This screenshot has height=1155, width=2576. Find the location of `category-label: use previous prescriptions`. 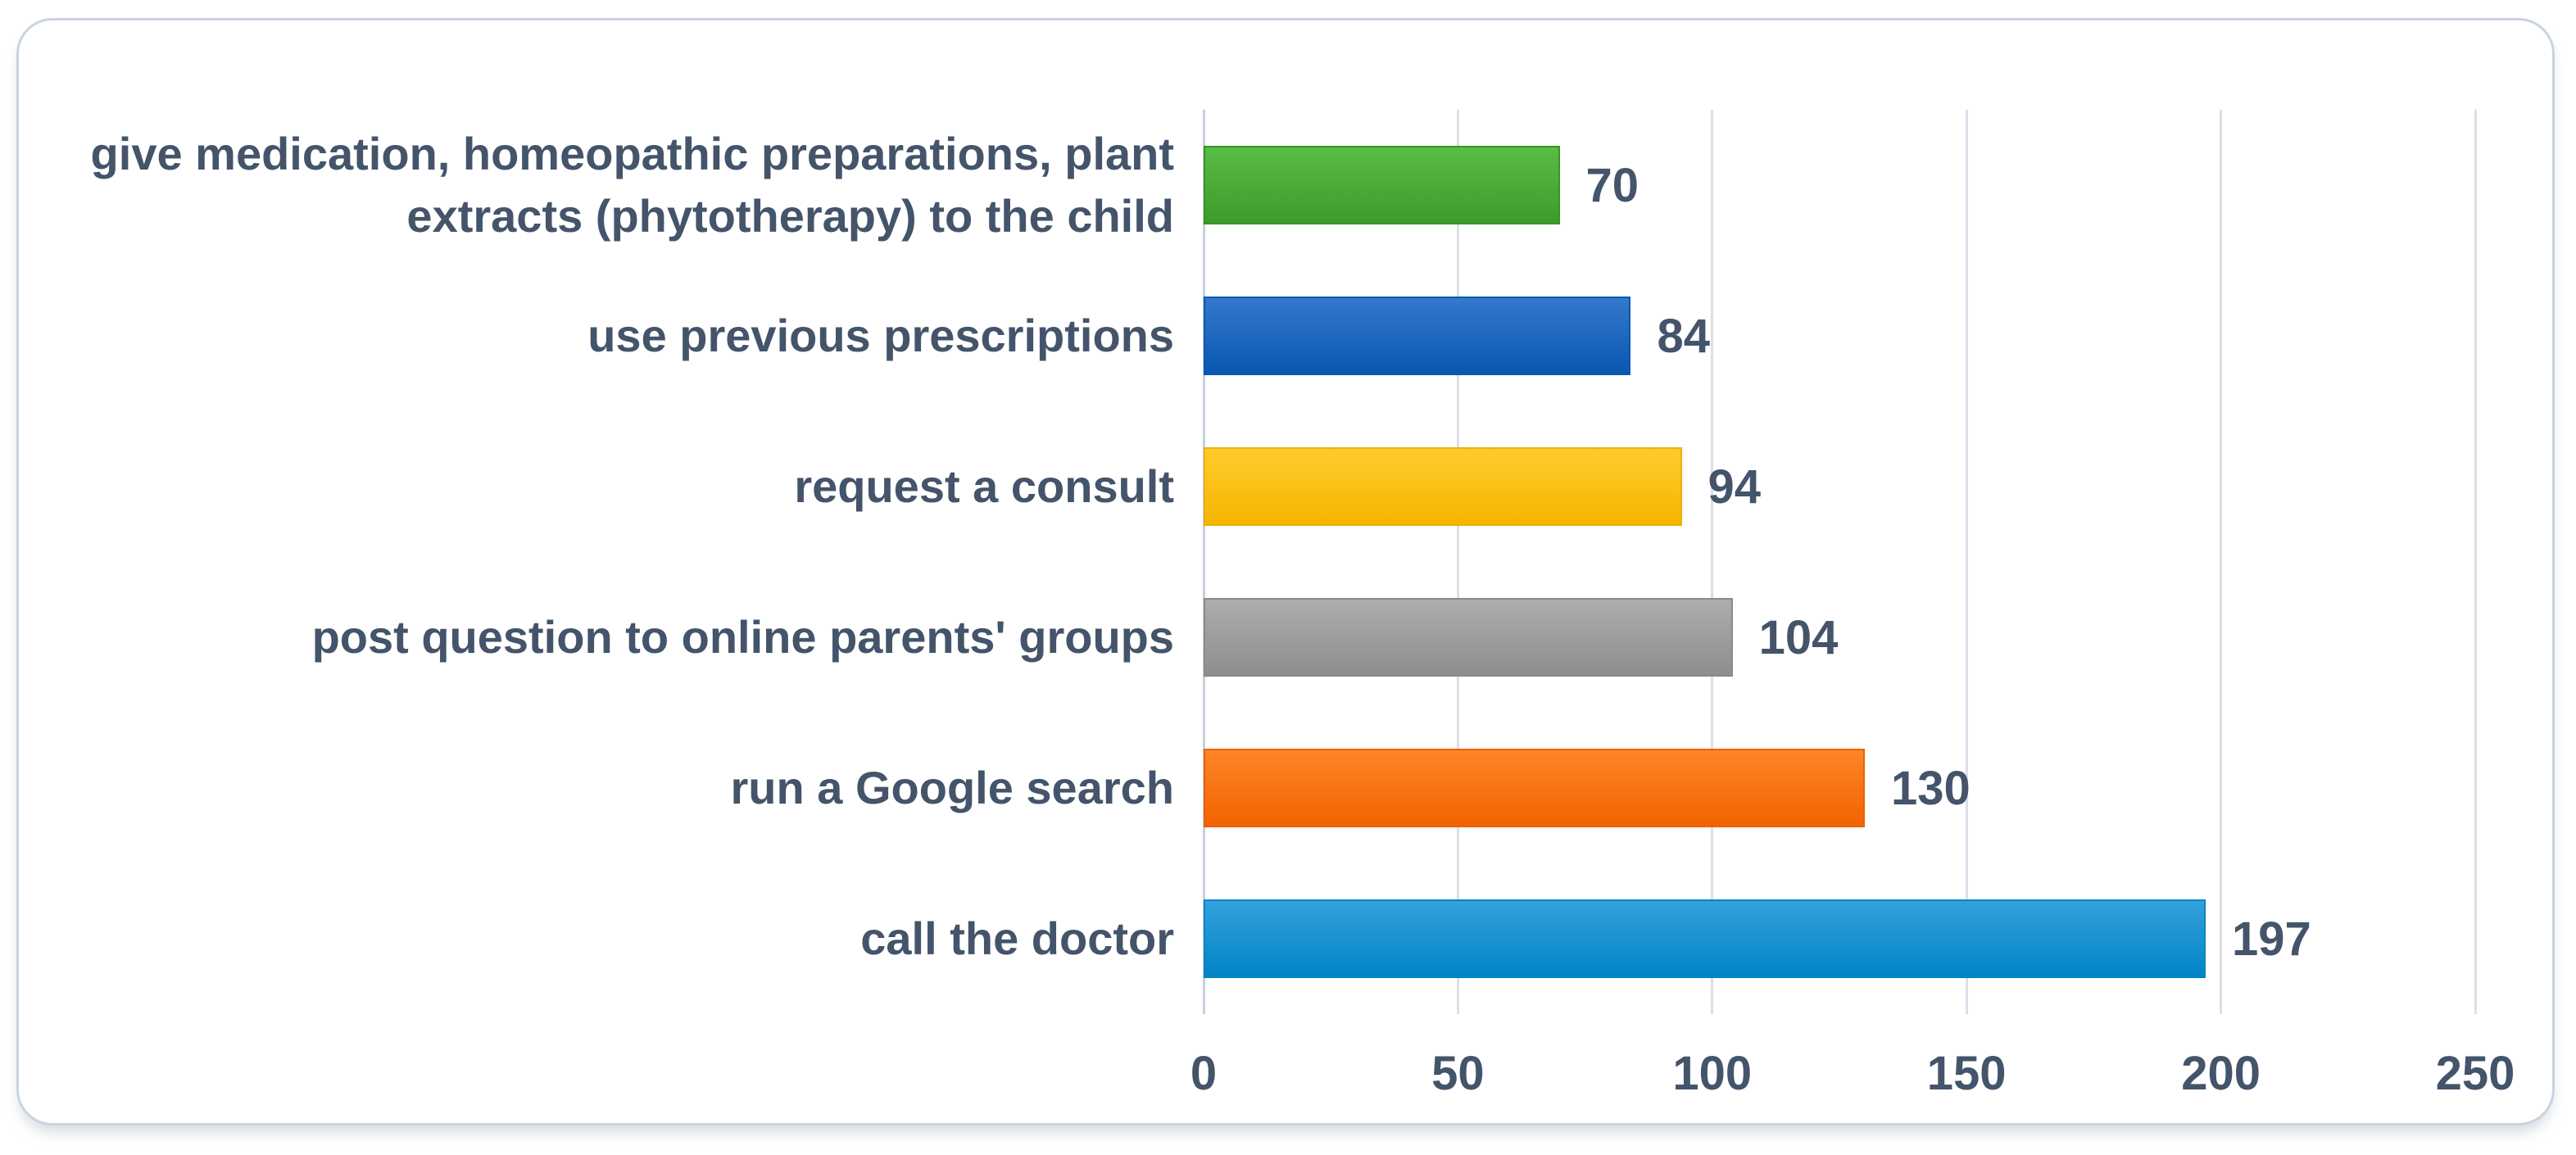

category-label: use previous prescriptions is located at coordinates (881, 335).